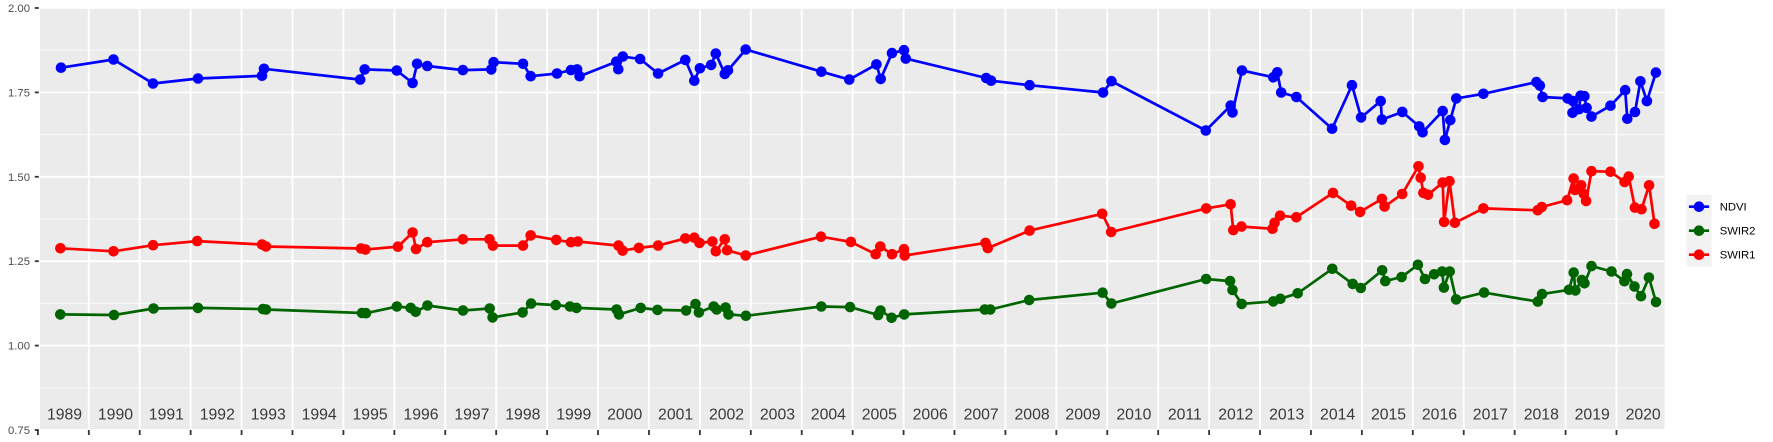  Describe the element at coordinates (1490, 415) in the screenshot. I see `svg-text: 2017` at that location.